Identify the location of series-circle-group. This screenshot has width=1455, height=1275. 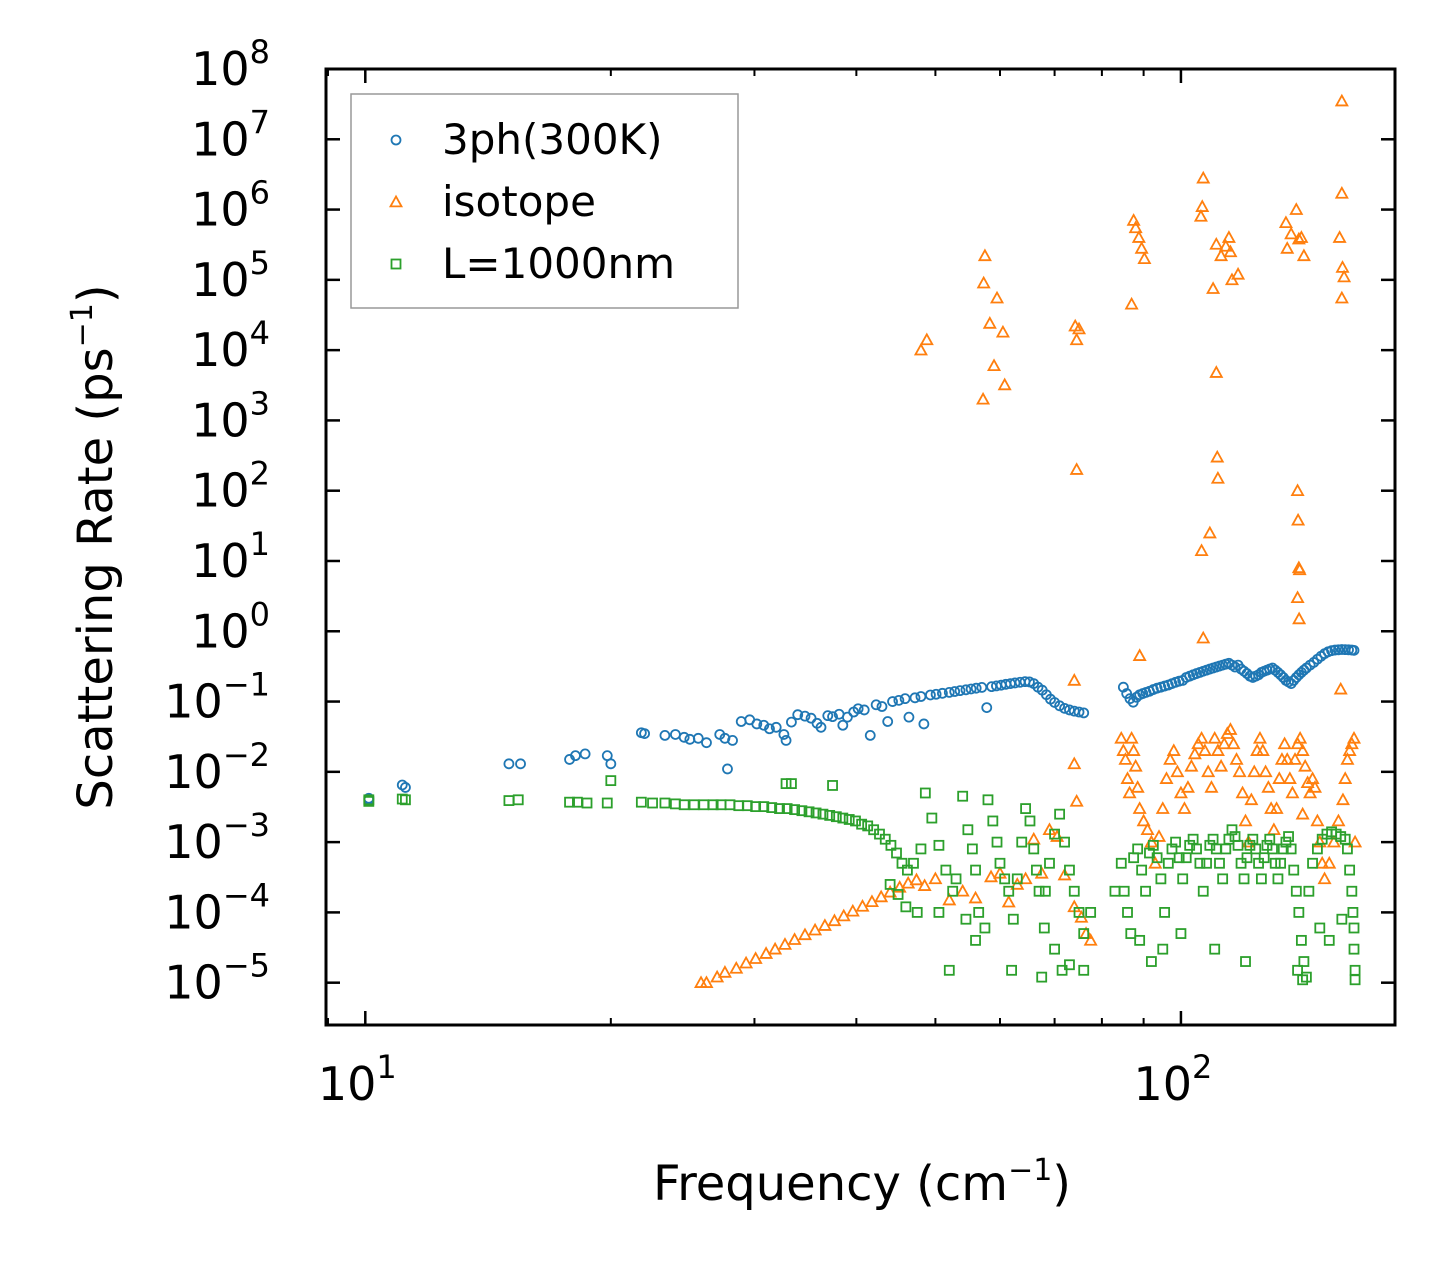
(861, 725).